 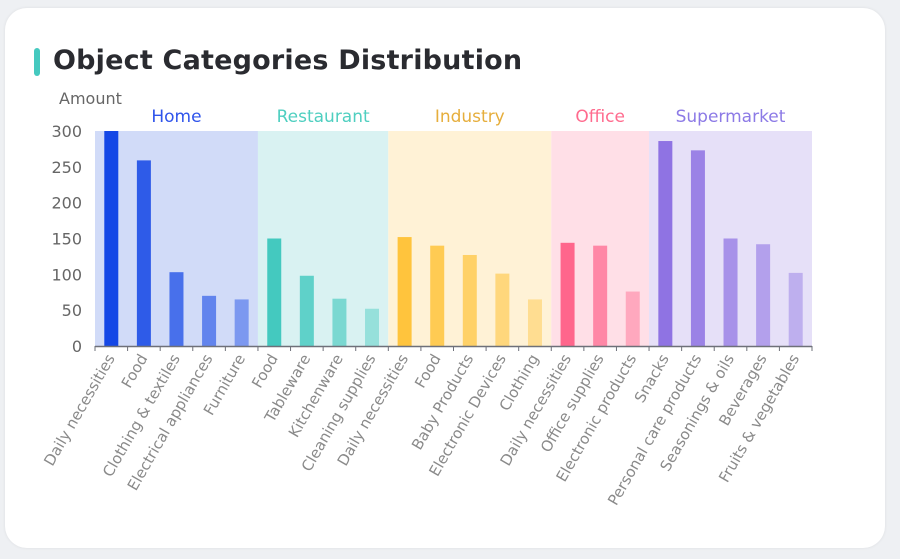 What do you see at coordinates (66, 274) in the screenshot?
I see `y-tick-label: 100` at bounding box center [66, 274].